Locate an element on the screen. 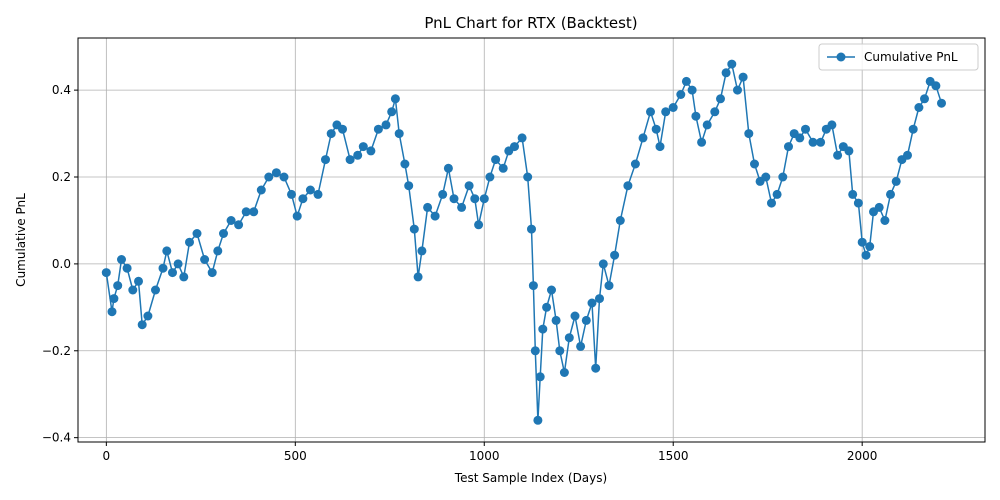 The height and width of the screenshot is (500, 1000). legend-label: Cumulative PnL is located at coordinates (911, 57).